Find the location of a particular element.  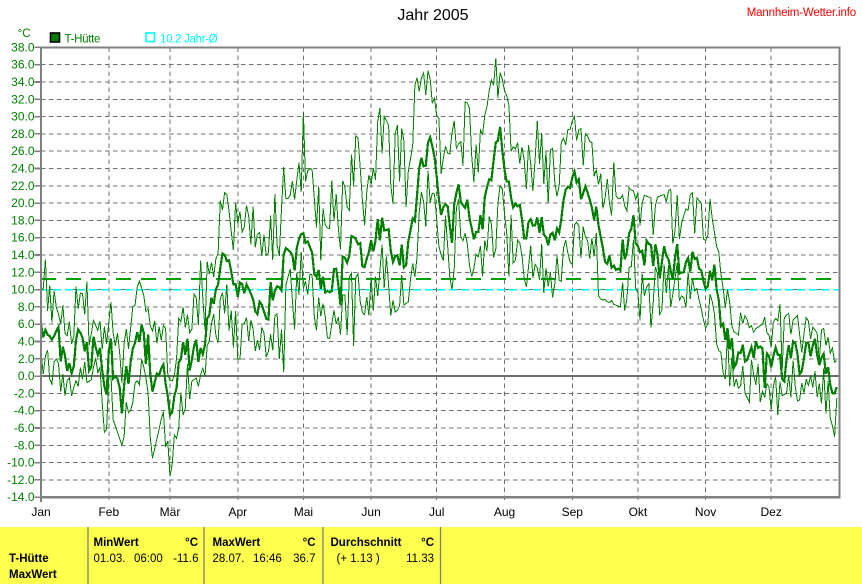

svg-text: -8.0 is located at coordinates (24, 445).